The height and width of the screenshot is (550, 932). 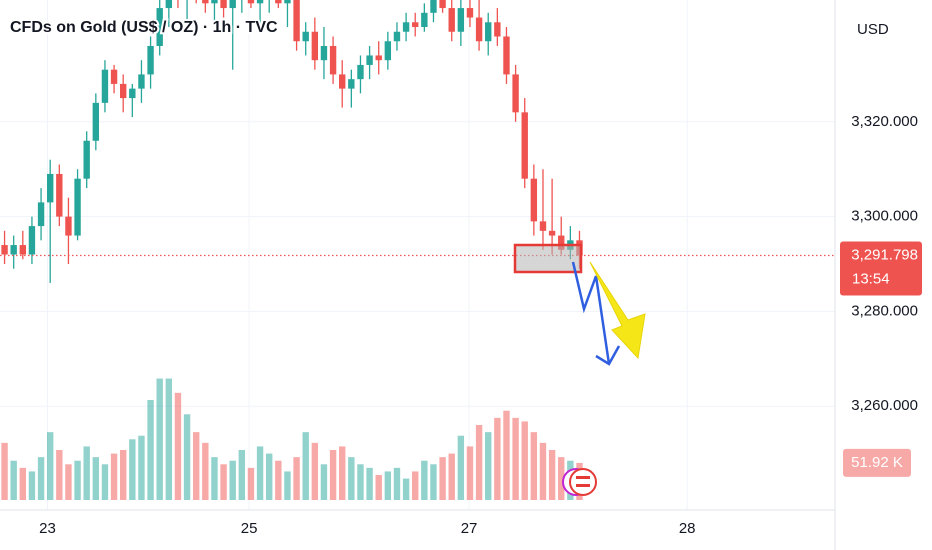 What do you see at coordinates (292, 439) in the screenshot?
I see `volume-pane` at bounding box center [292, 439].